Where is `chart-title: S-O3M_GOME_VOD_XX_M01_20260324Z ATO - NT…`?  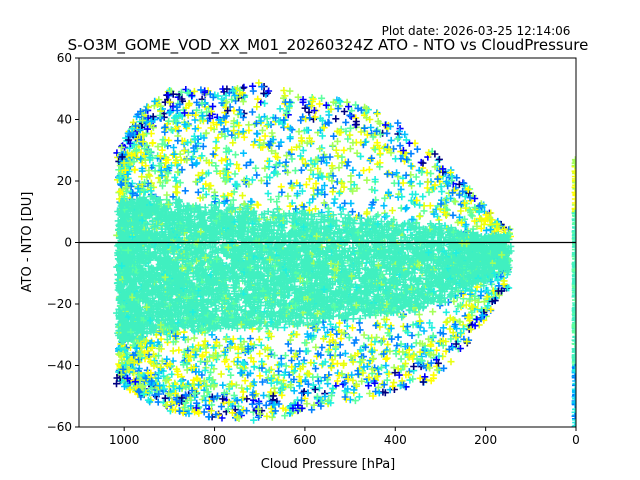
chart-title: S-O3M_GOME_VOD_XX_M01_20260324Z ATO - NT… is located at coordinates (328, 45).